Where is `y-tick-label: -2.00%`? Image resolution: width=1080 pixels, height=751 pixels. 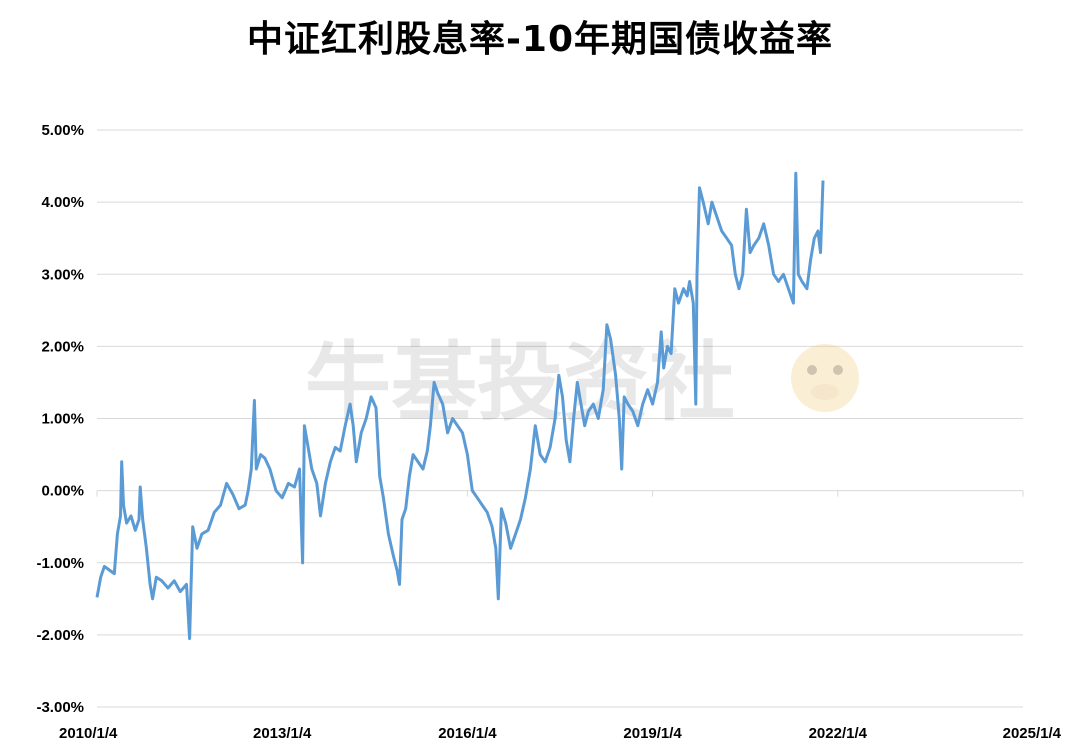
y-tick-label: -2.00% is located at coordinates (60, 635).